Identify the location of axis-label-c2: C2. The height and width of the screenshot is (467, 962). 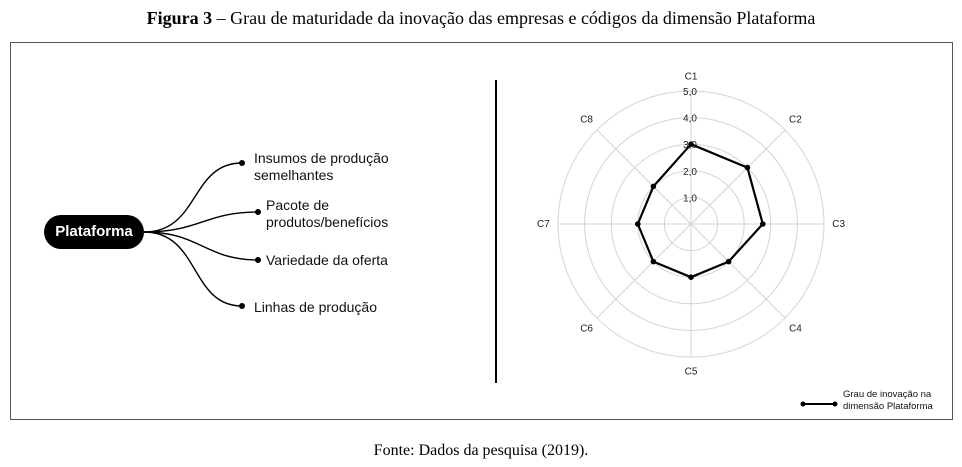
(795, 120).